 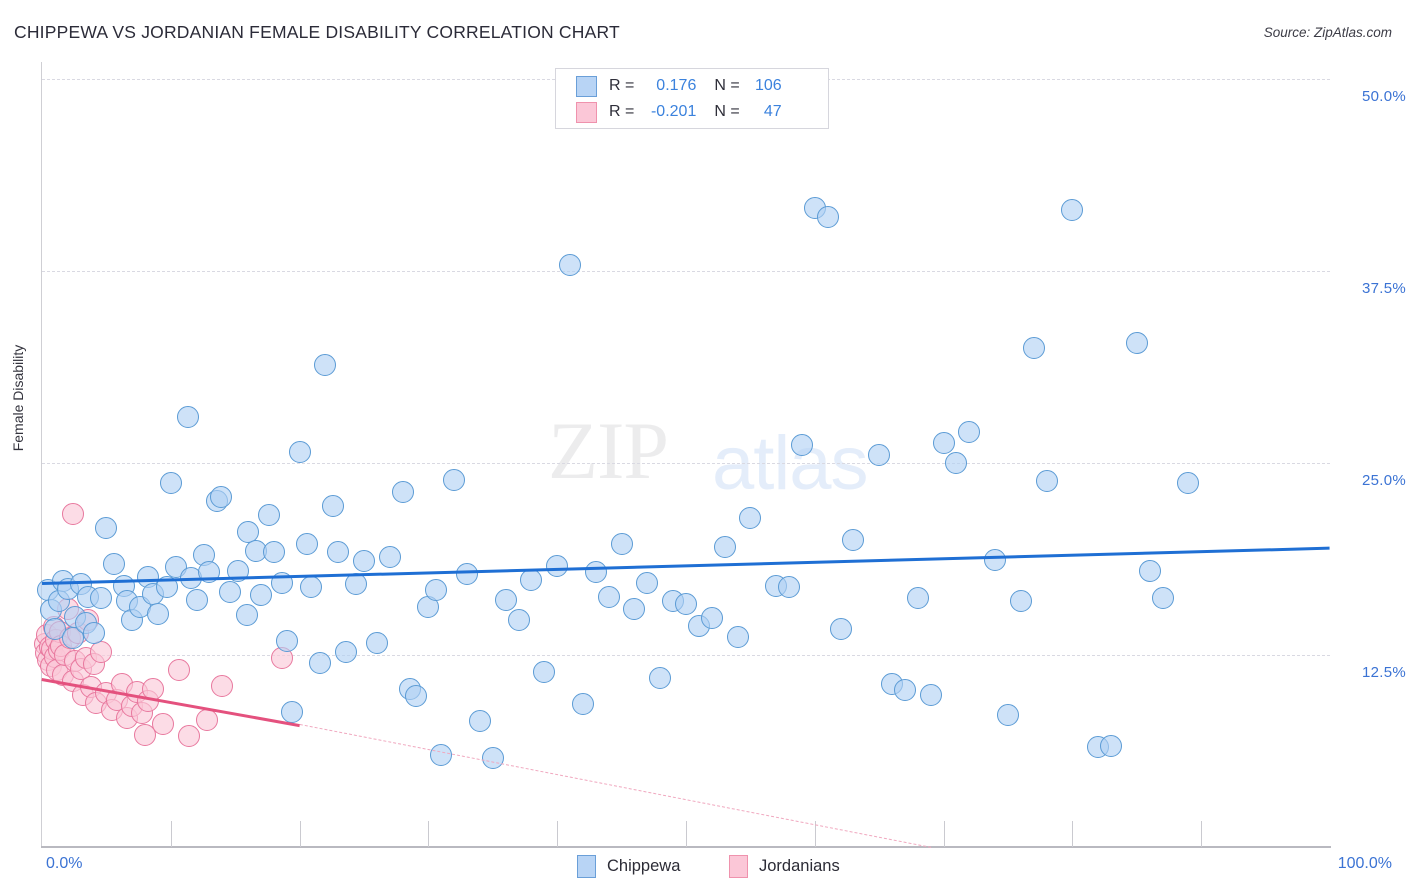 What do you see at coordinates (784, 866) in the screenshot?
I see `legend-item-jordanians: Jordanians` at bounding box center [784, 866].